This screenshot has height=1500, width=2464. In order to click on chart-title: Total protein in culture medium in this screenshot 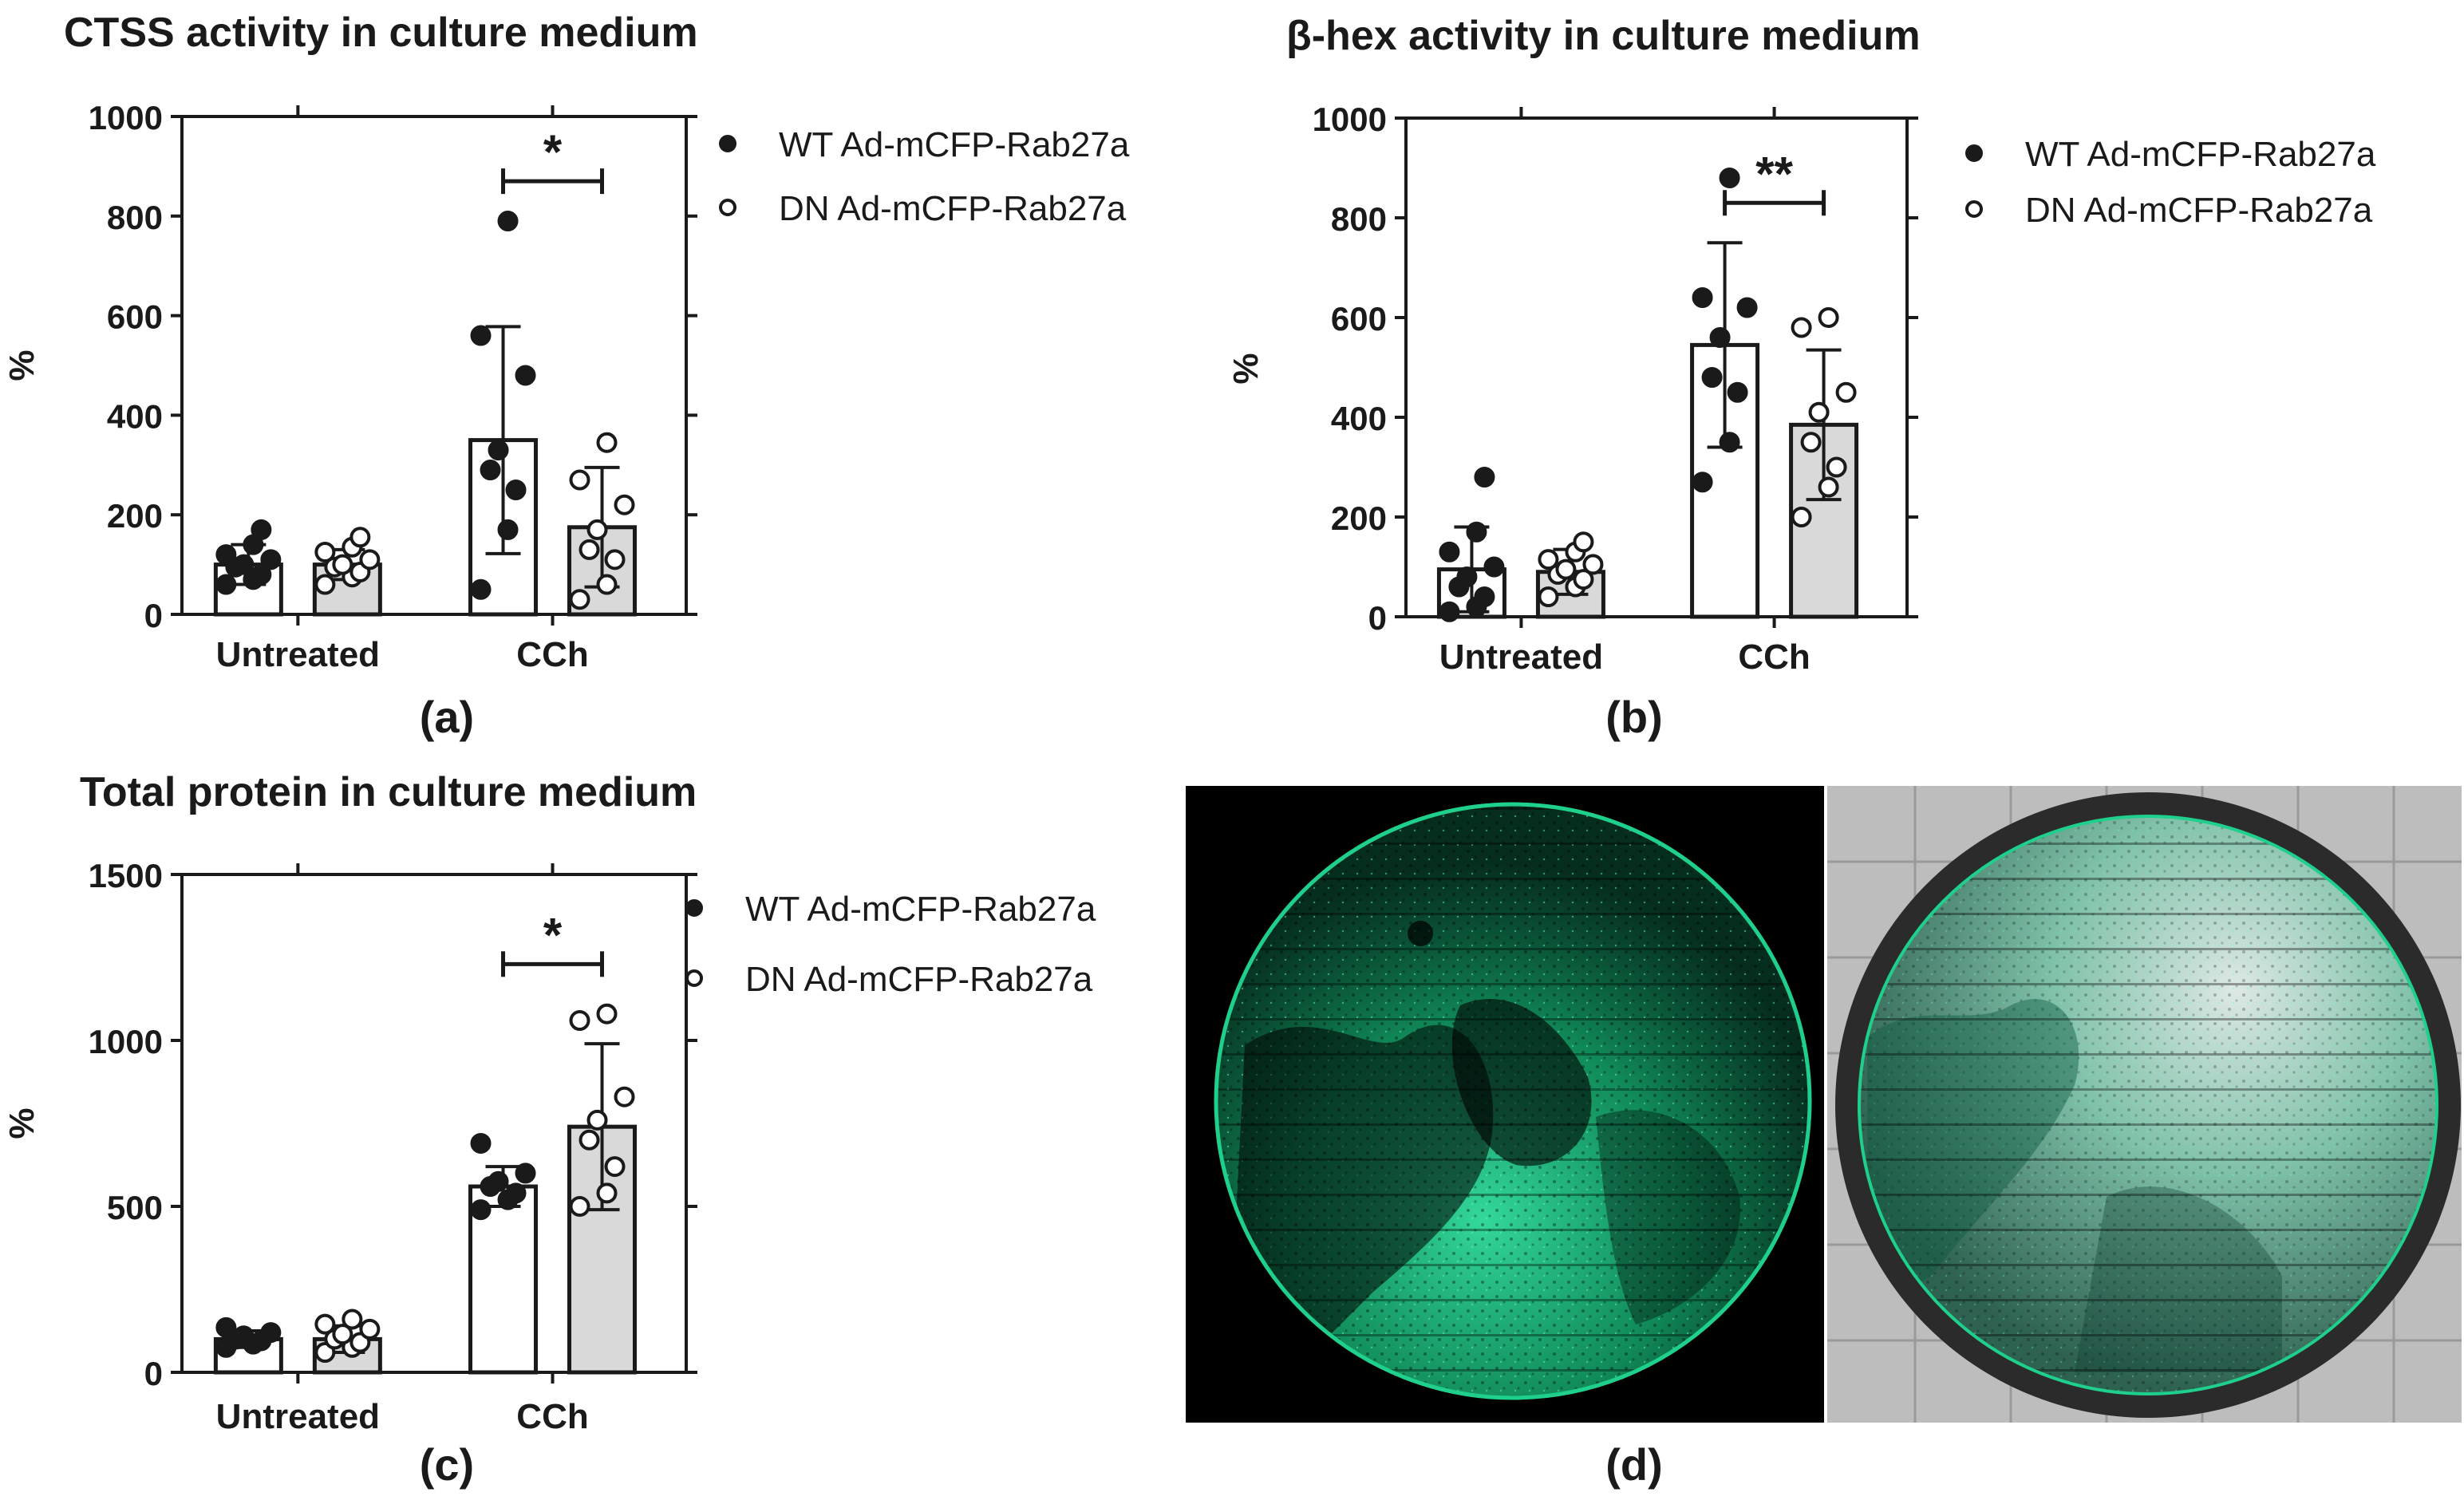, I will do `click(388, 792)`.